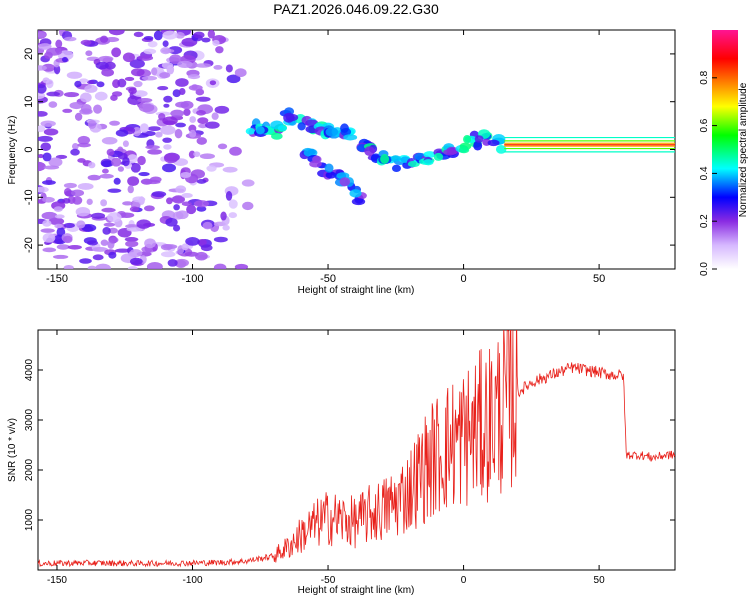  I want to click on figure-title: PAZ1.2026.046.09.22.G30, so click(356, 9).